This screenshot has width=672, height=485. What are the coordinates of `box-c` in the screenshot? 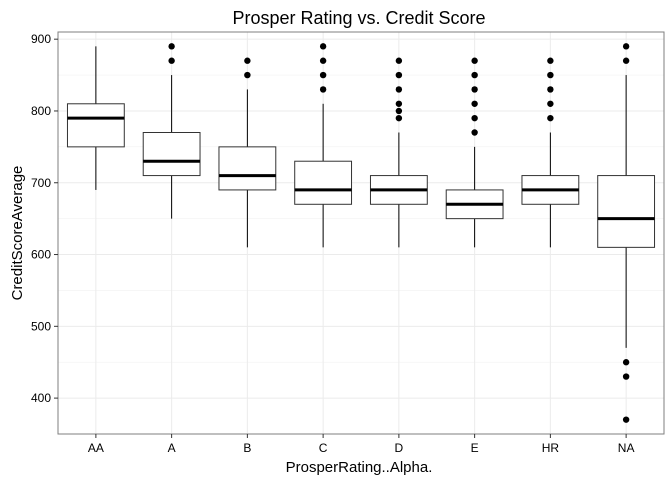 It's located at (323, 182).